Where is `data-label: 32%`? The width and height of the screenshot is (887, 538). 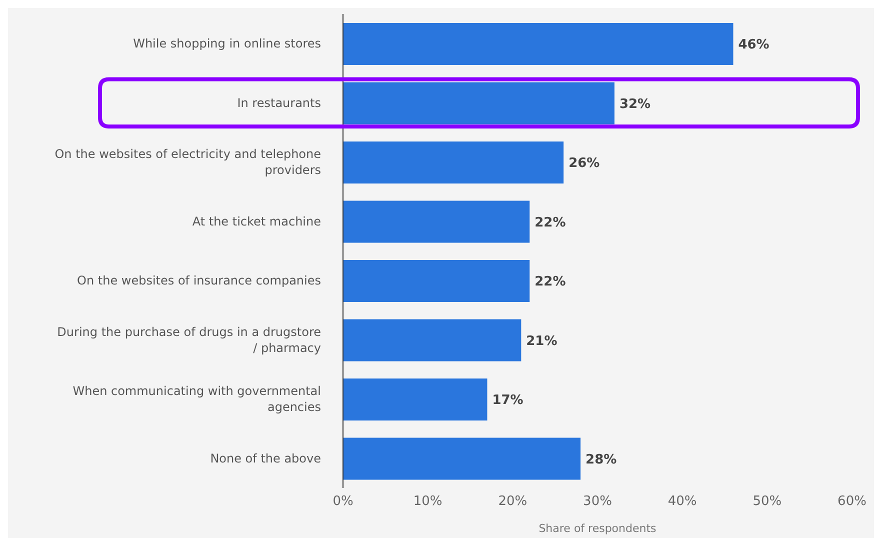
data-label: 32% is located at coordinates (635, 104).